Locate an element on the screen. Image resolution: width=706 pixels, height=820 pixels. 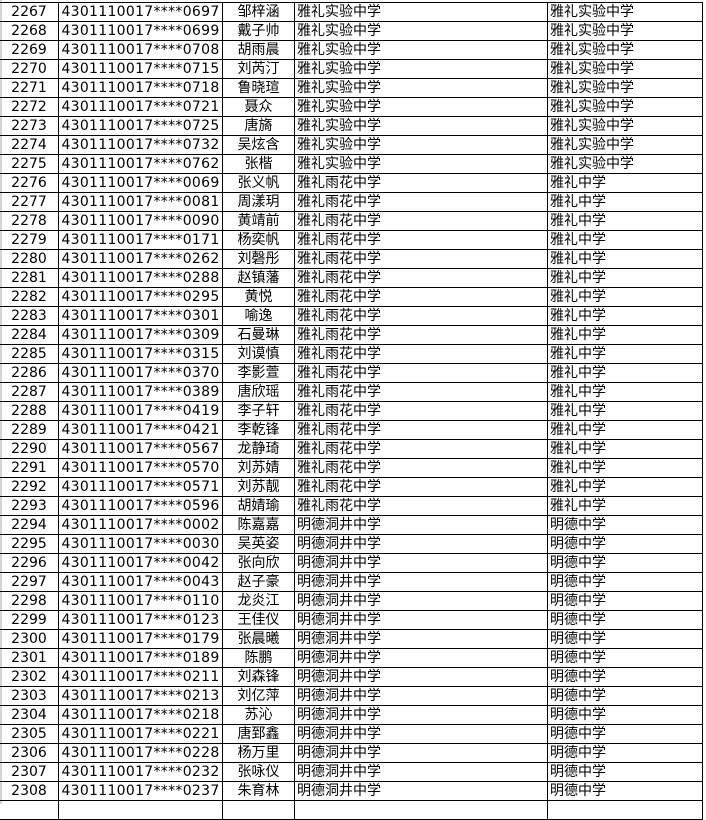
id-number-cell: 4301110017****0309 is located at coordinates (140, 335).